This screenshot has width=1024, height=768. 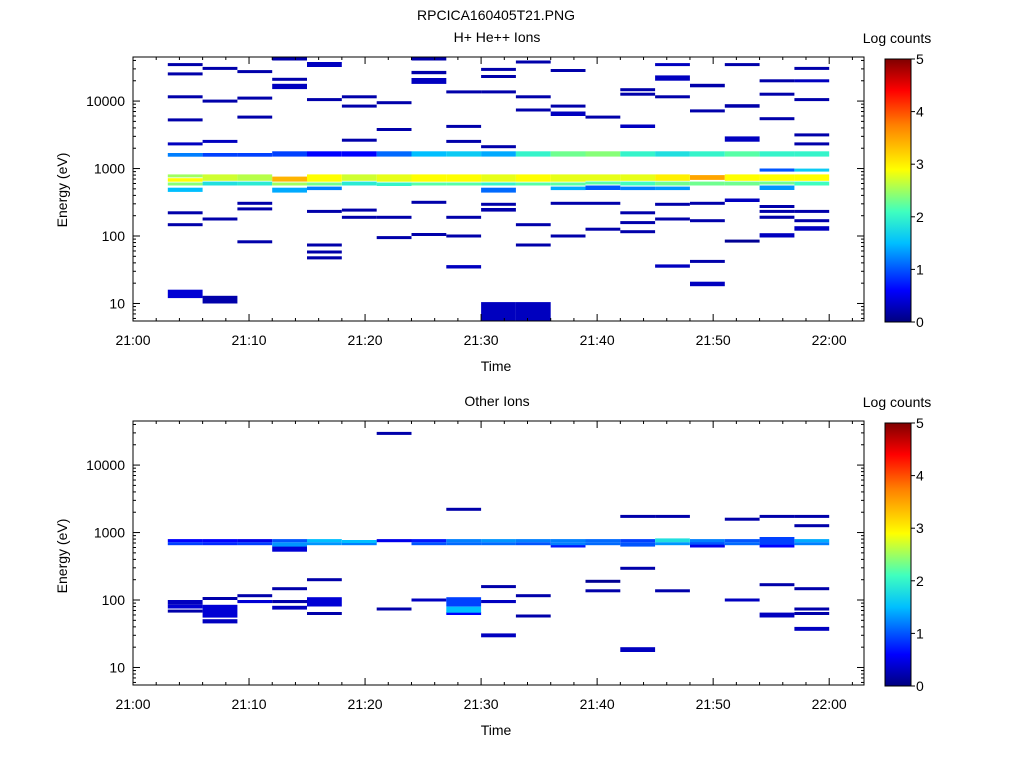 What do you see at coordinates (713, 704) in the screenshot?
I see `x-tick-label: 21:50` at bounding box center [713, 704].